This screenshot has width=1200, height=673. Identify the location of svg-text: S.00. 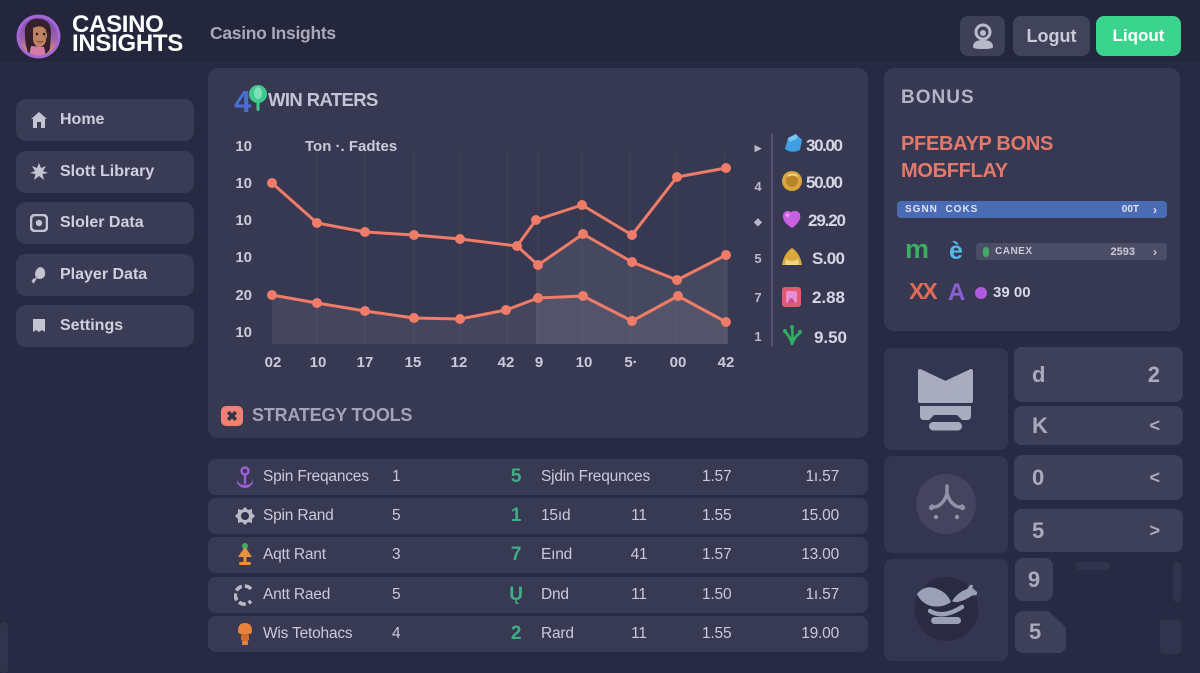
(828, 258).